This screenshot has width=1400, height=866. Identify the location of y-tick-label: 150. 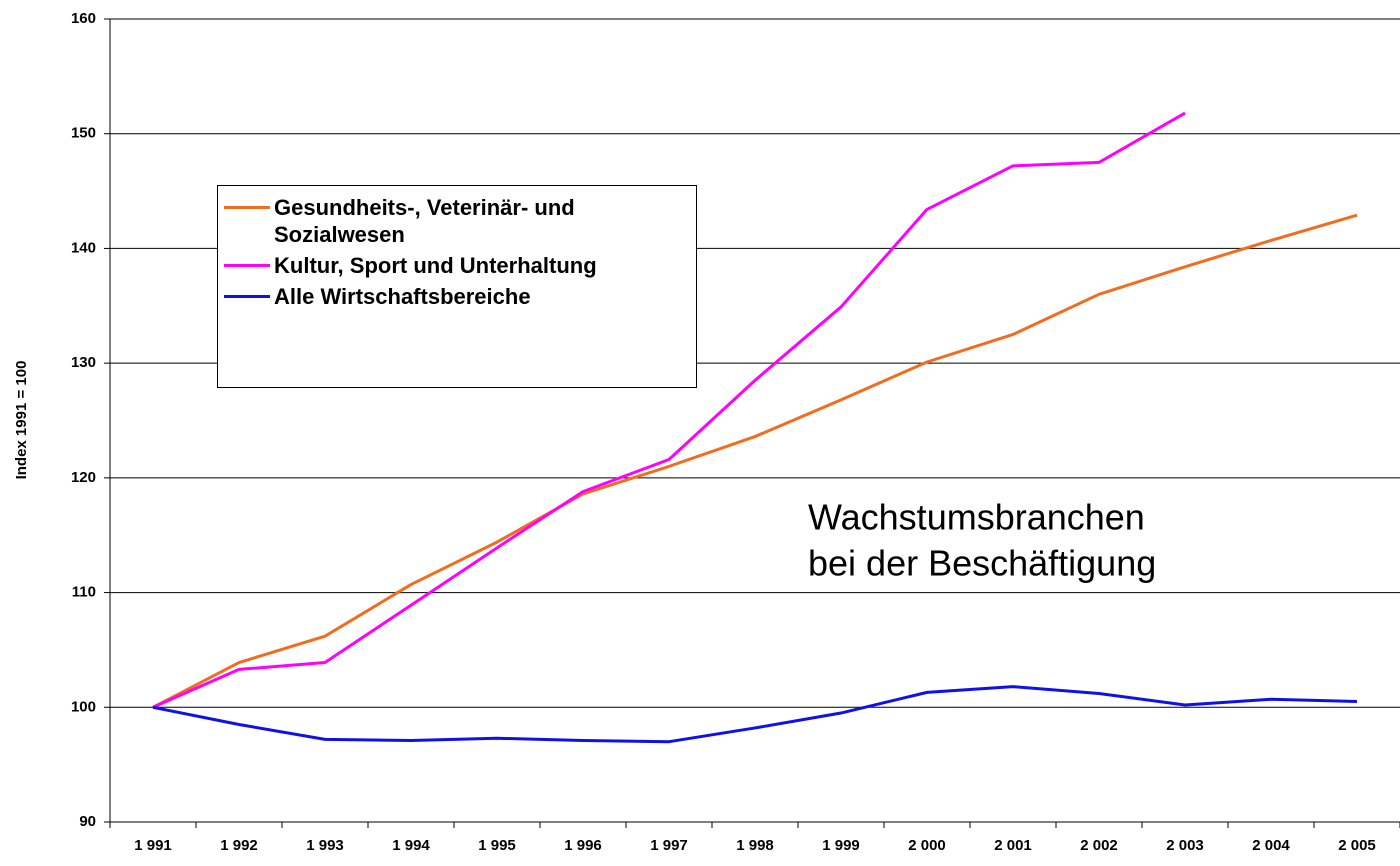
(83, 133).